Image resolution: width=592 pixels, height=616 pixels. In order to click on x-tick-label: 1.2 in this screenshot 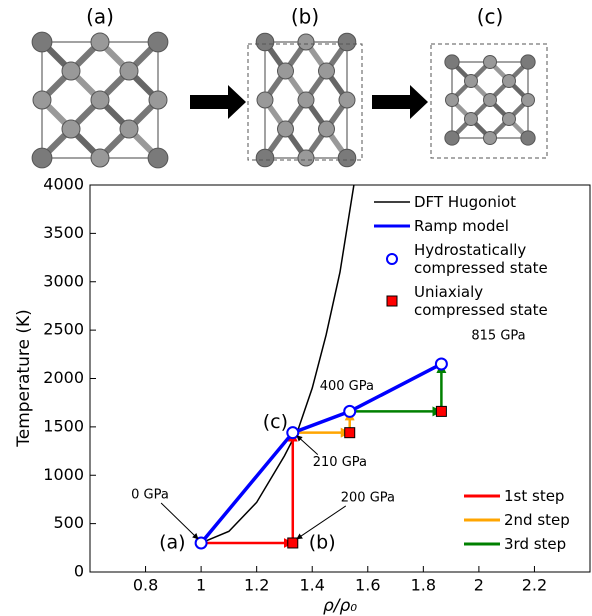, I will do `click(256, 585)`.